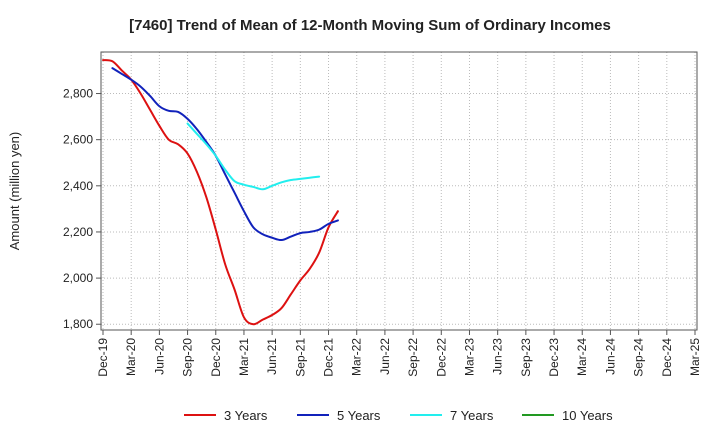 Image resolution: width=720 pixels, height=440 pixels. What do you see at coordinates (272, 356) in the screenshot?
I see `x-tick-label: Jun-21` at bounding box center [272, 356].